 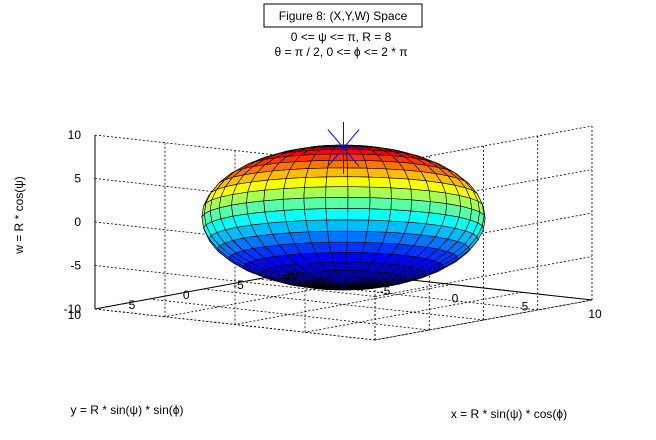 I want to click on plot-title: Figure 8: (X,Y,W) Space, so click(x=343, y=16).